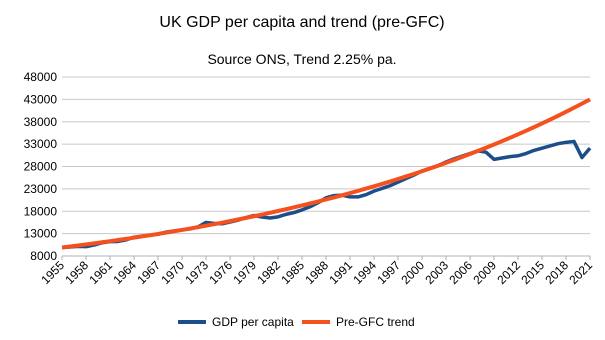 This screenshot has width=605, height=340. I want to click on x-tick-label: 1997, so click(388, 272).